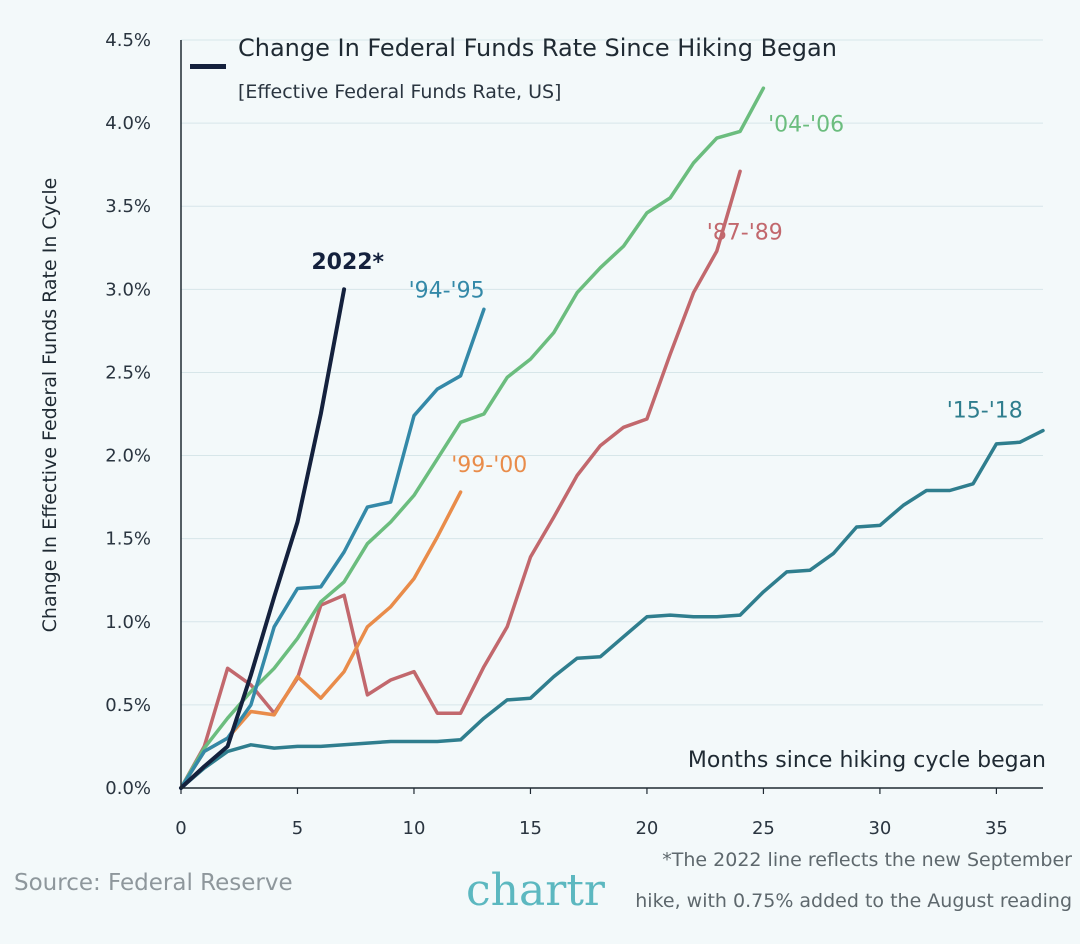  Describe the element at coordinates (128, 622) in the screenshot. I see `y-tick-label: 1.0%` at that location.